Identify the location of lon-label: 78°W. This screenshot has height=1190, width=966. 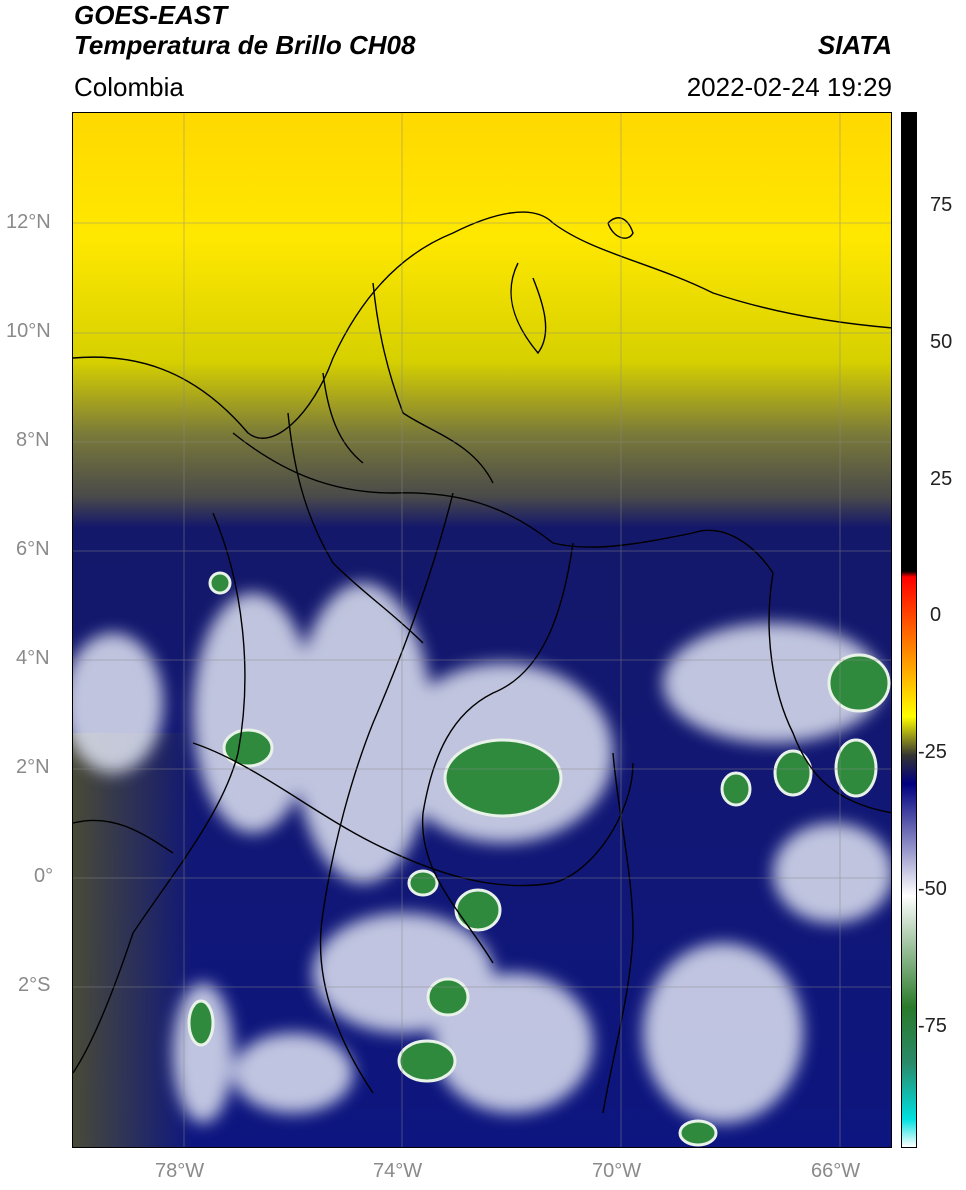
(180, 1171).